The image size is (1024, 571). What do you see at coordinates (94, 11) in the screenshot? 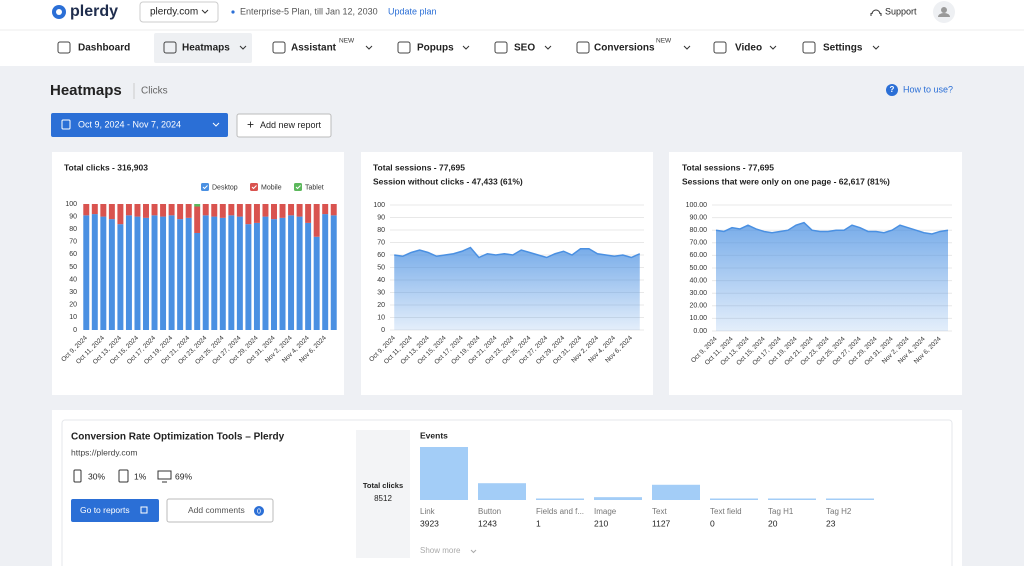
I see `logo: plerdy` at bounding box center [94, 11].